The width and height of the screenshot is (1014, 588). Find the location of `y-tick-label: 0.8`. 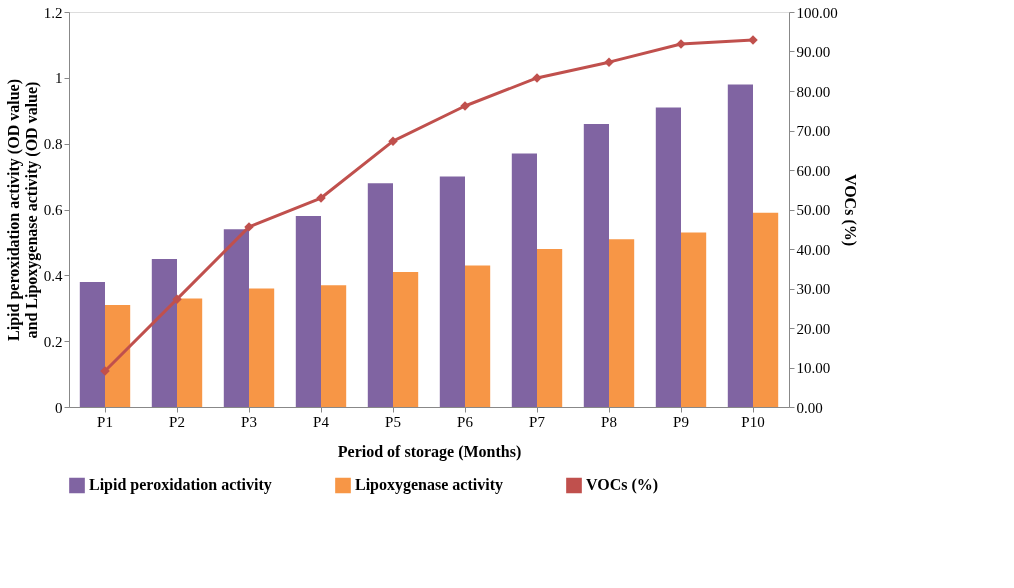

y-tick-label: 0.8 is located at coordinates (53, 144).